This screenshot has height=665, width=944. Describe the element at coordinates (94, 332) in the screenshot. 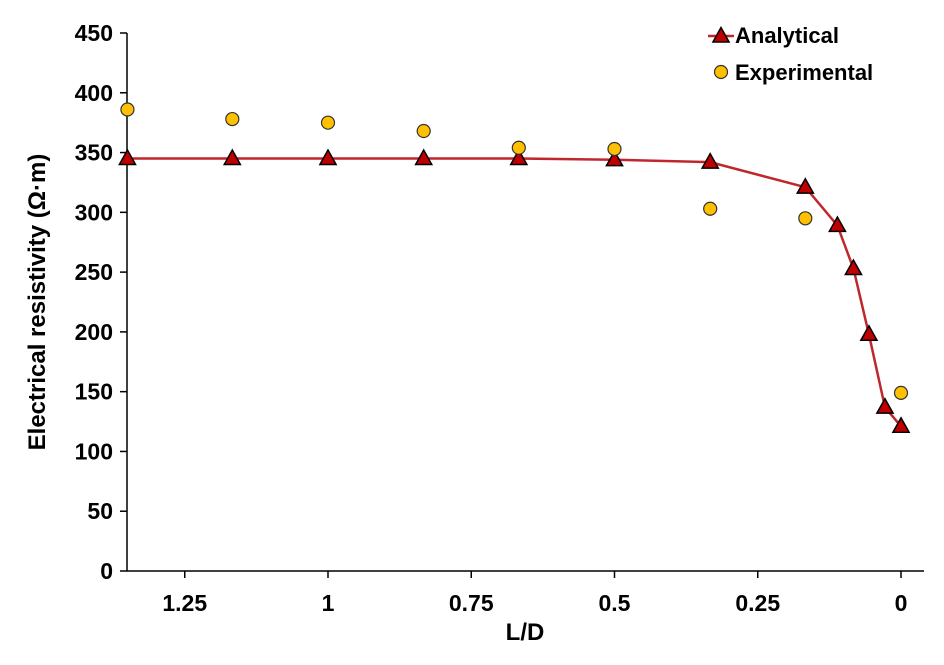

I see `y-tick-label: 200` at that location.